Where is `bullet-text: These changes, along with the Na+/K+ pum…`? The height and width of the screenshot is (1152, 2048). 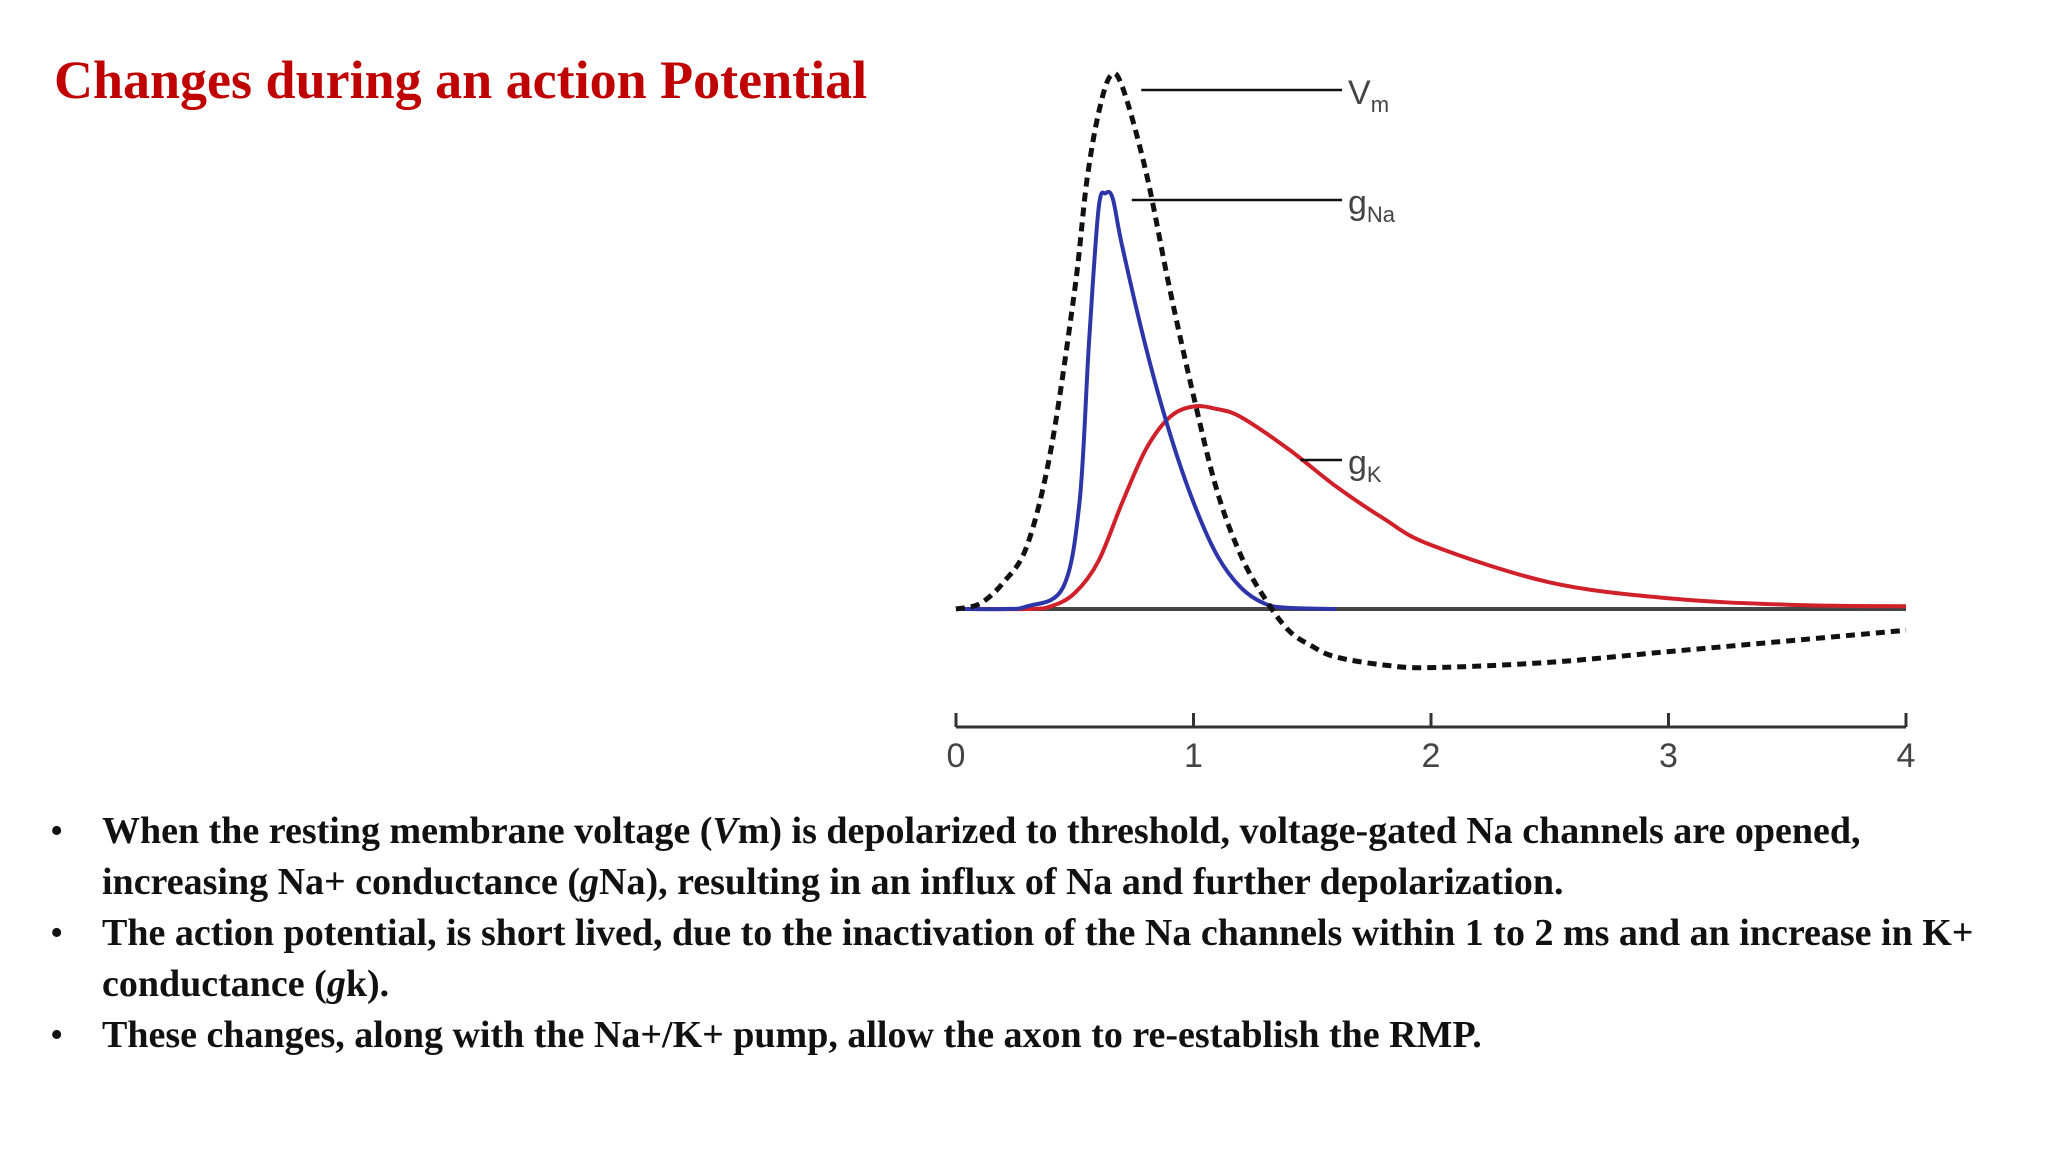 bullet-text: These changes, along with the Na+/K+ pum… is located at coordinates (792, 1035).